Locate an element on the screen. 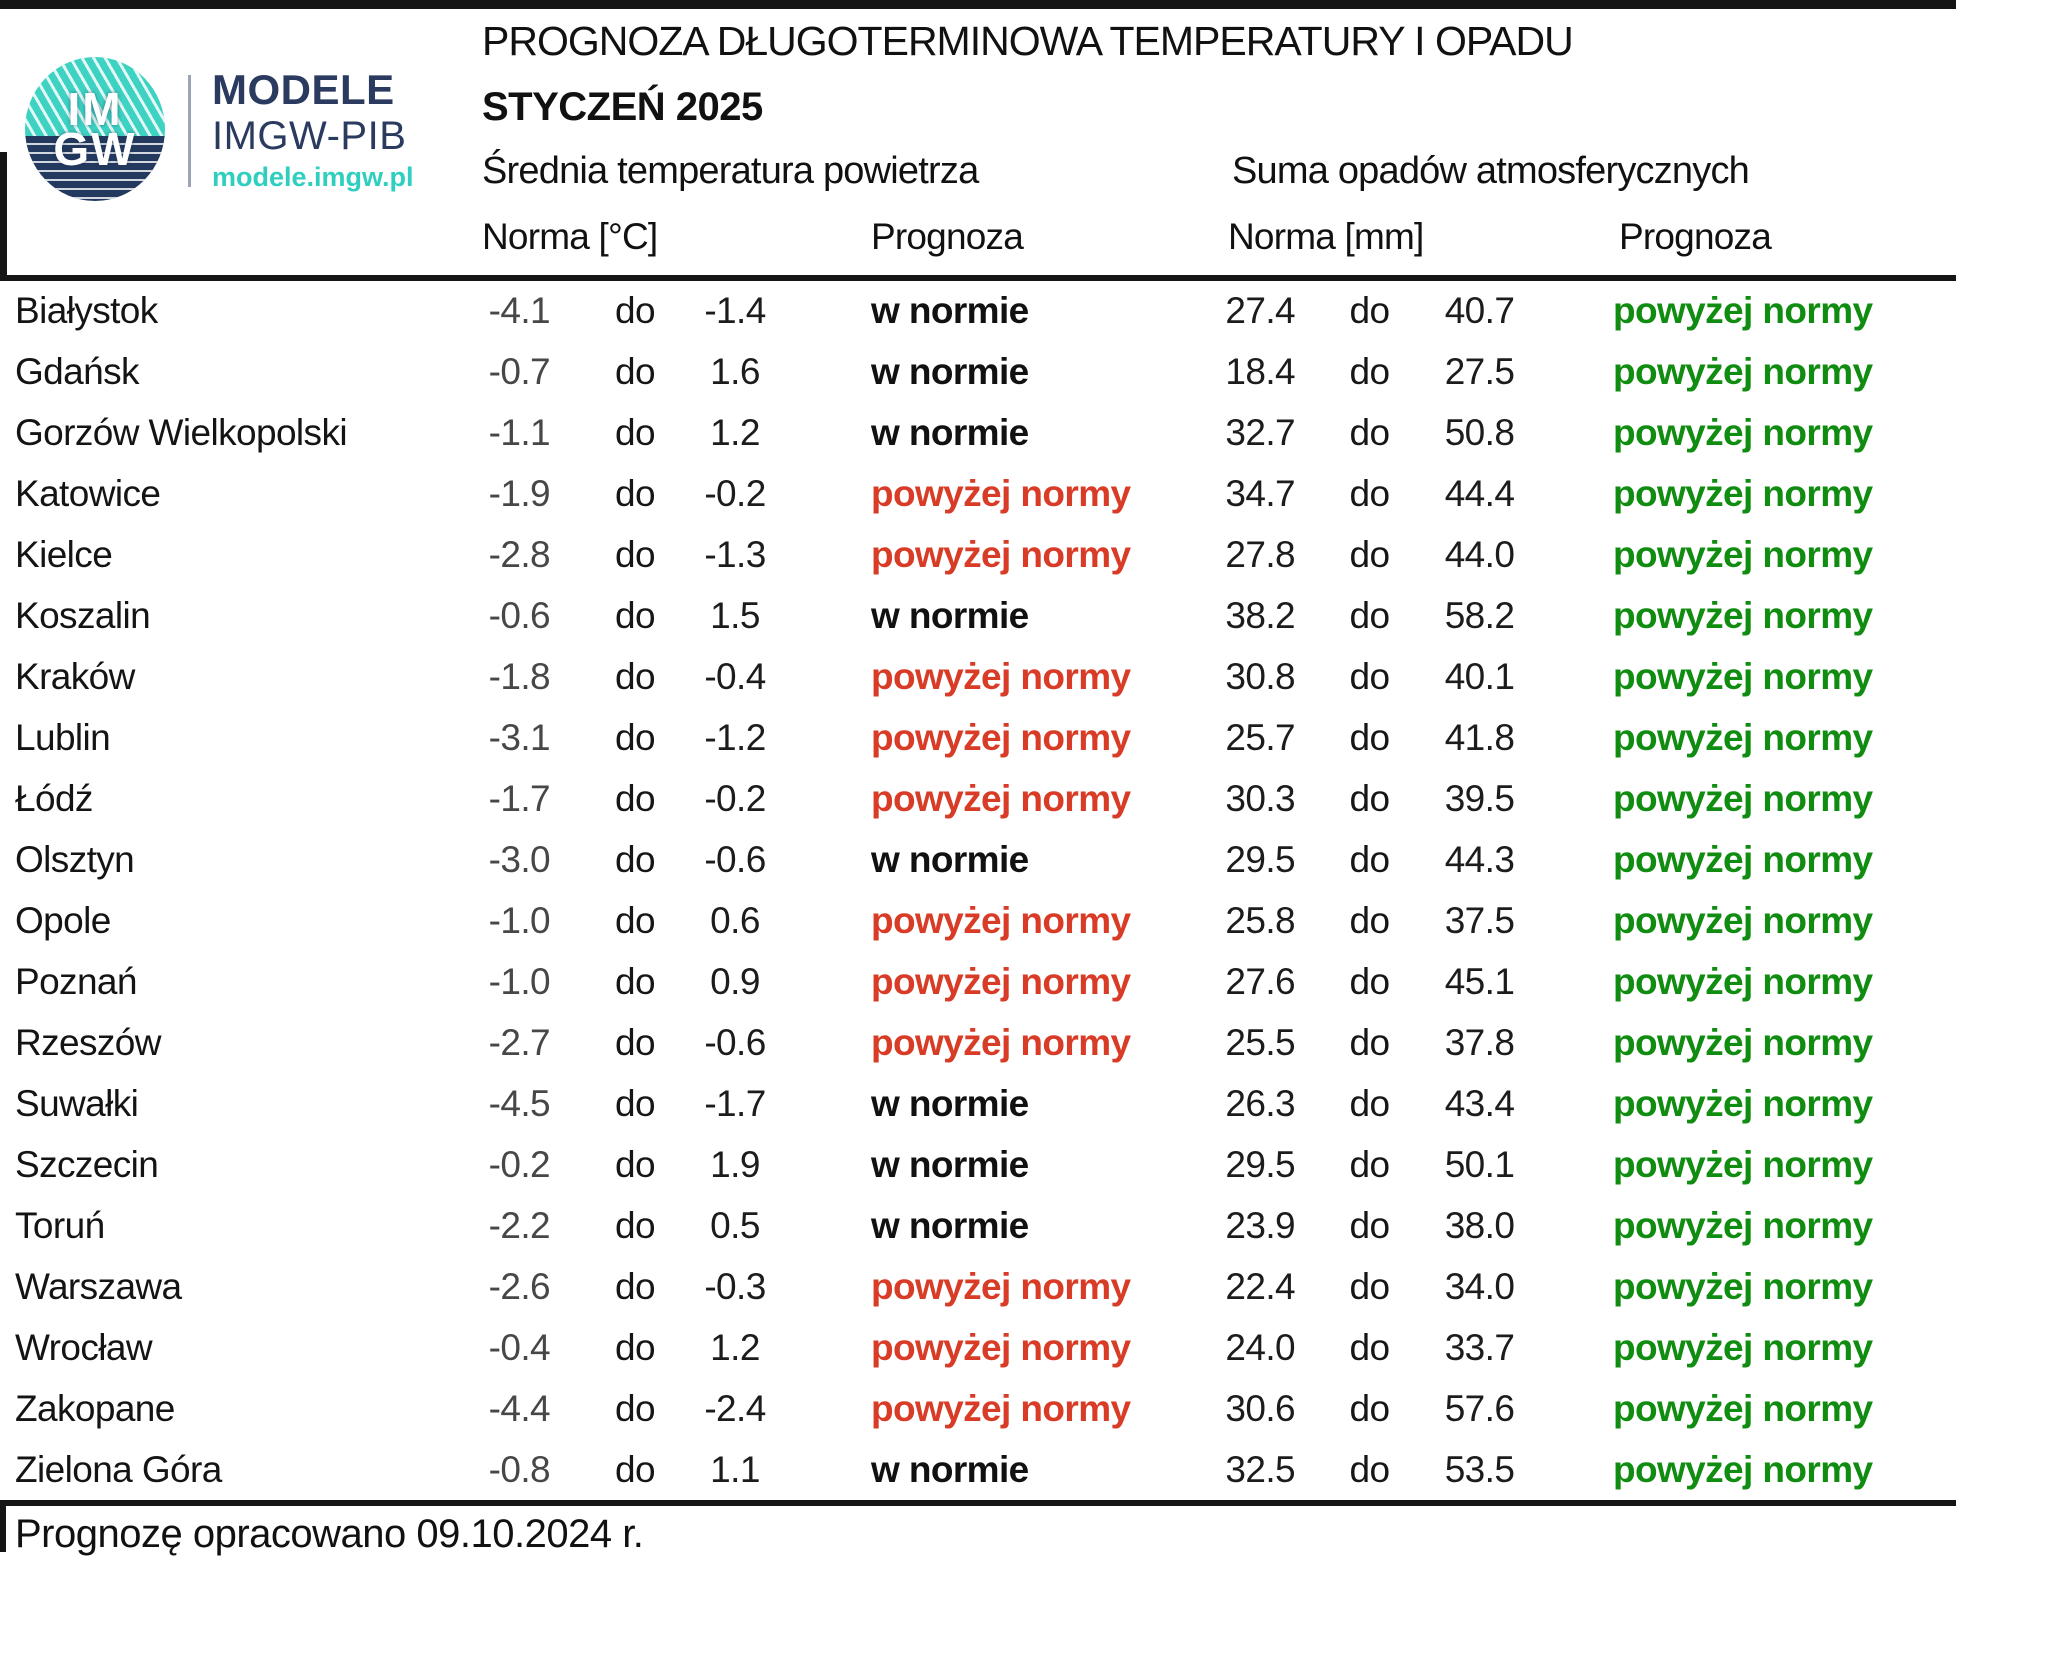  temp-norm-high: -1.3 is located at coordinates (735, 554).